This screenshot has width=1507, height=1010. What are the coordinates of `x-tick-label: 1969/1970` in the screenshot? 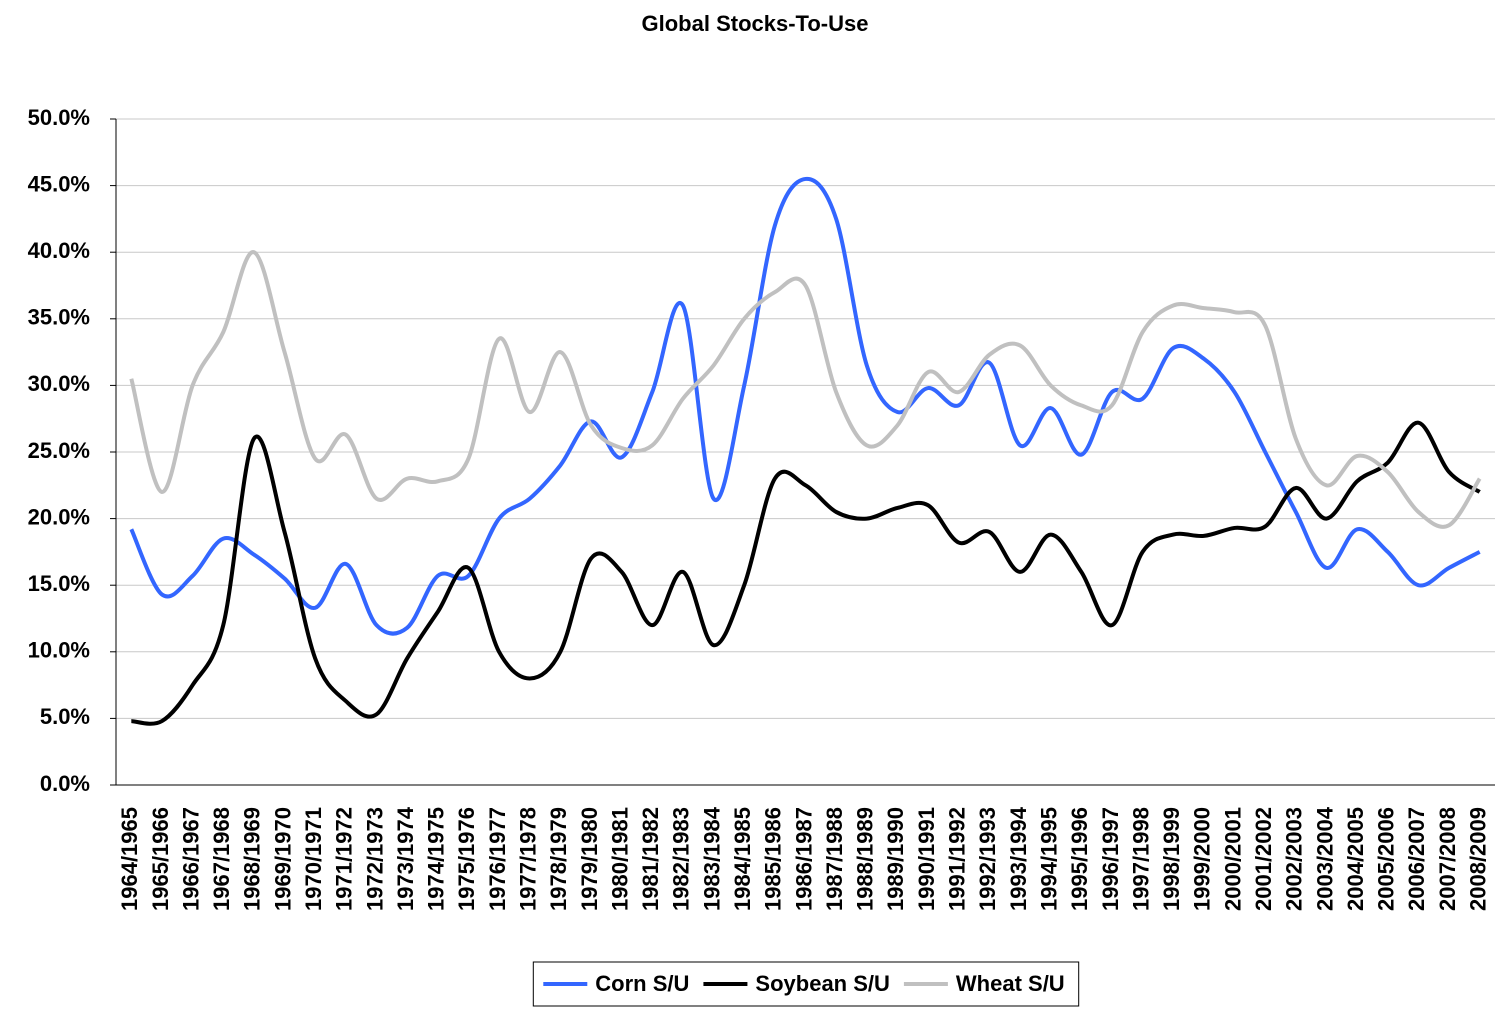 It's located at (282, 859).